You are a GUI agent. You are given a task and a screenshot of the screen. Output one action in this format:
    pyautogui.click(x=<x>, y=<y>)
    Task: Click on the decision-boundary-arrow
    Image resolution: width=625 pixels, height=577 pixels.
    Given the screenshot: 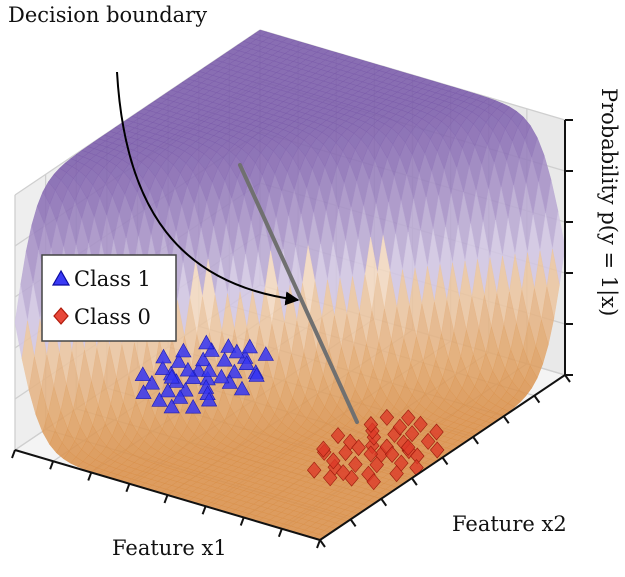 What is the action you would take?
    pyautogui.click(x=208, y=188)
    